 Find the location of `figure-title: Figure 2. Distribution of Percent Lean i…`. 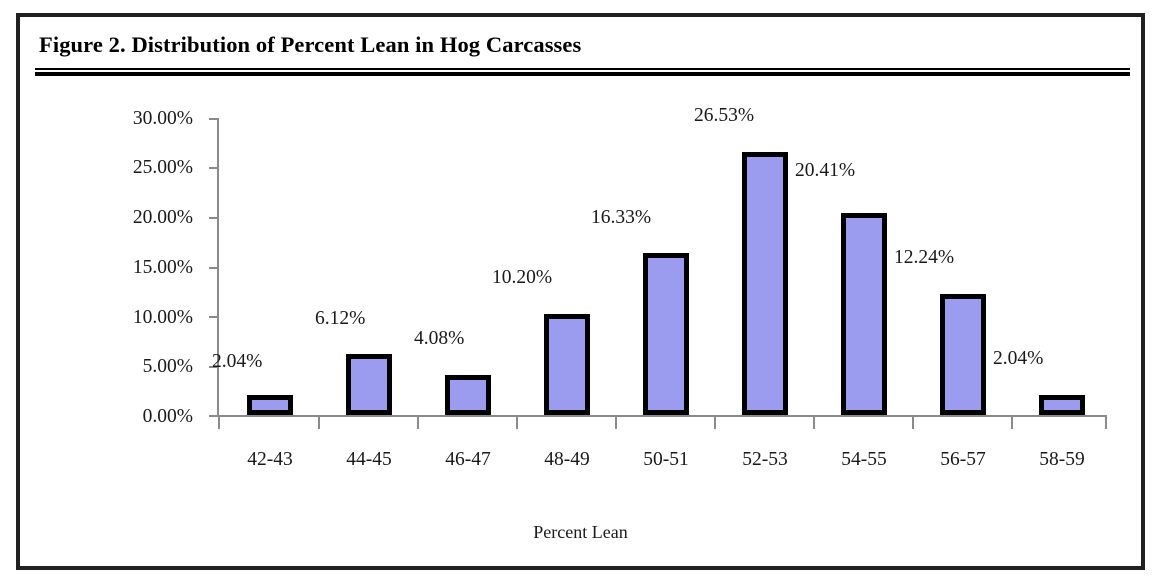

figure-title: Figure 2. Distribution of Percent Lean i… is located at coordinates (310, 44).